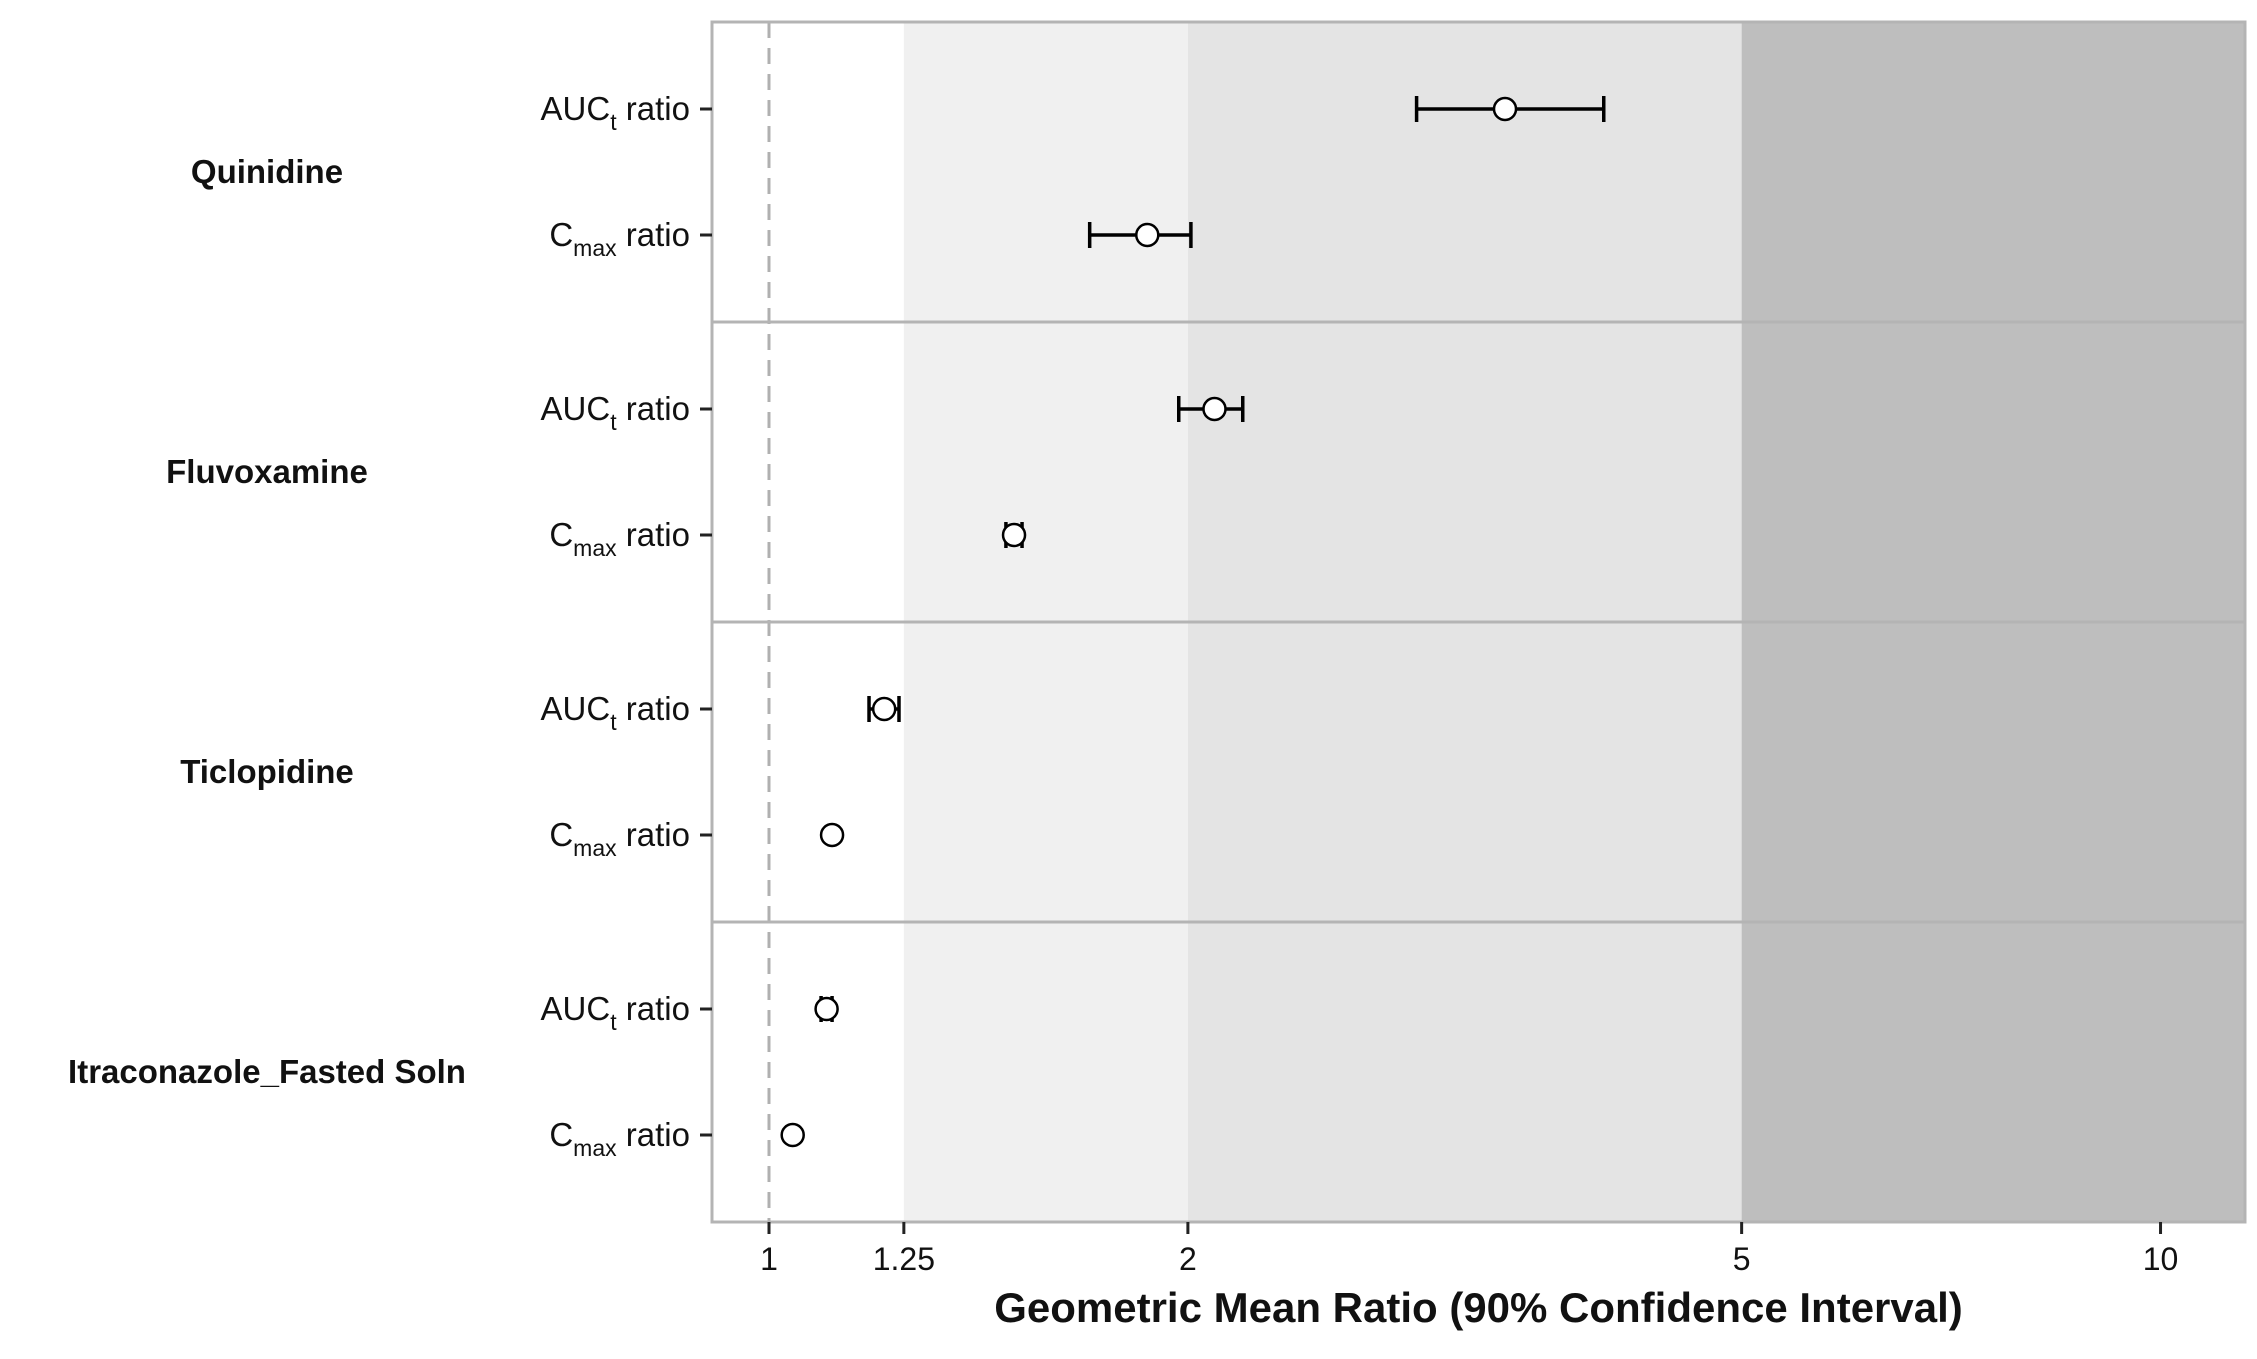 This screenshot has height=1359, width=2257. I want to click on x-tick-label: 2, so click(1188, 1259).